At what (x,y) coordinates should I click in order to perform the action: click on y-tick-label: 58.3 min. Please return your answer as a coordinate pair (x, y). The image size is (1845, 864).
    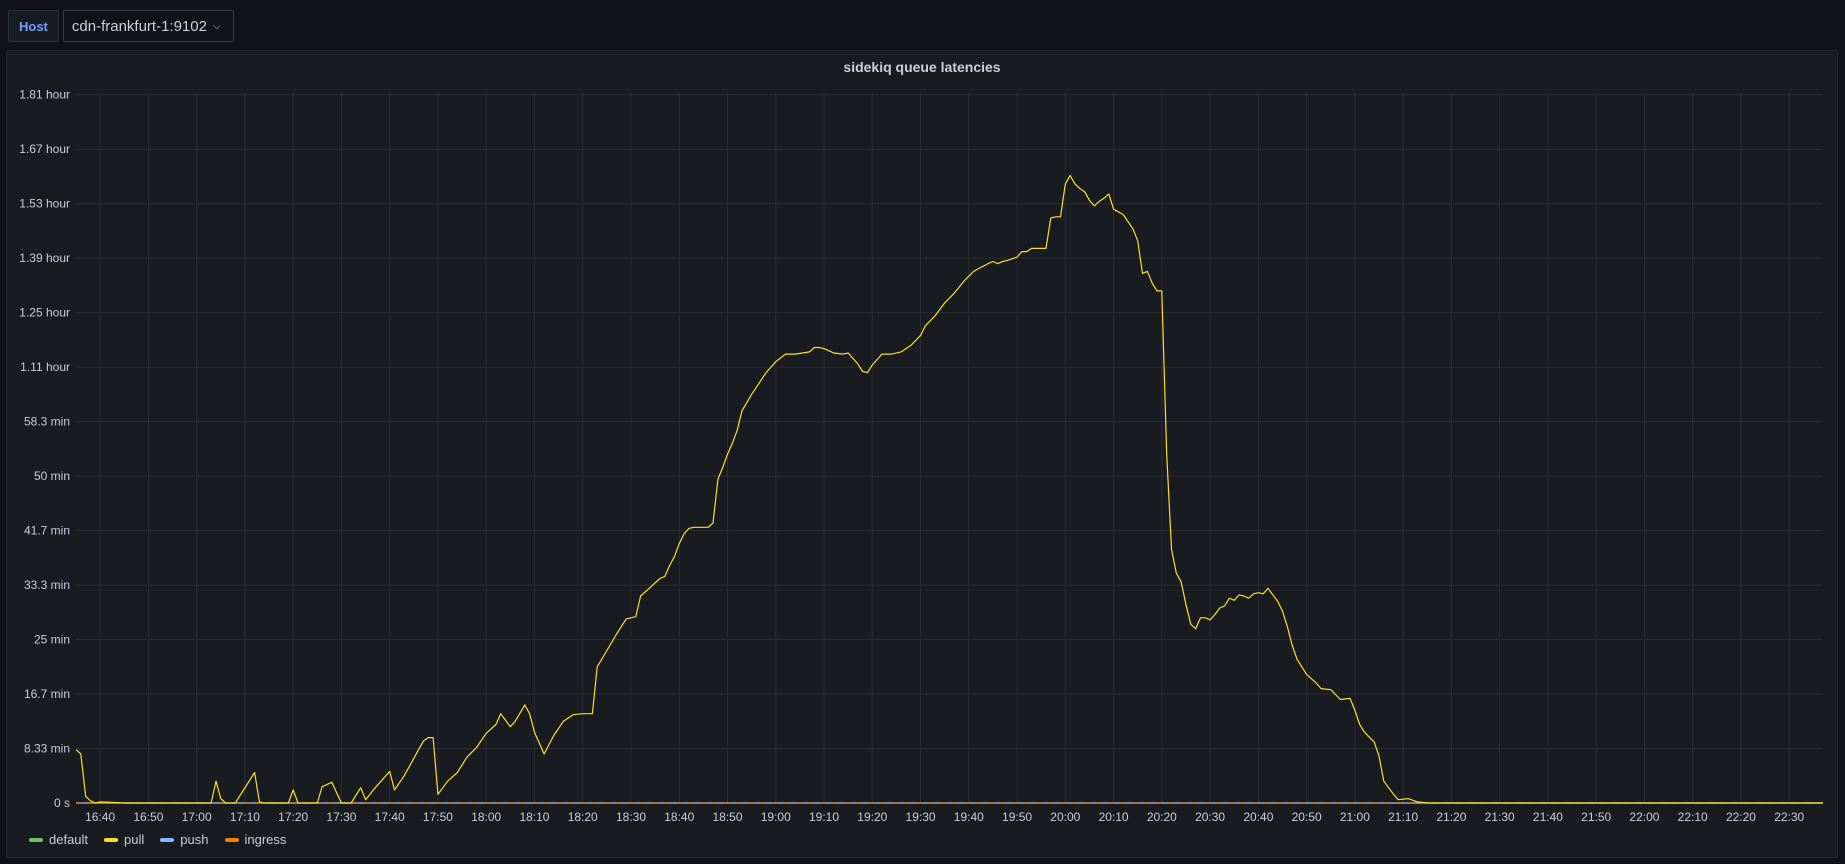
    Looking at the image, I should click on (47, 422).